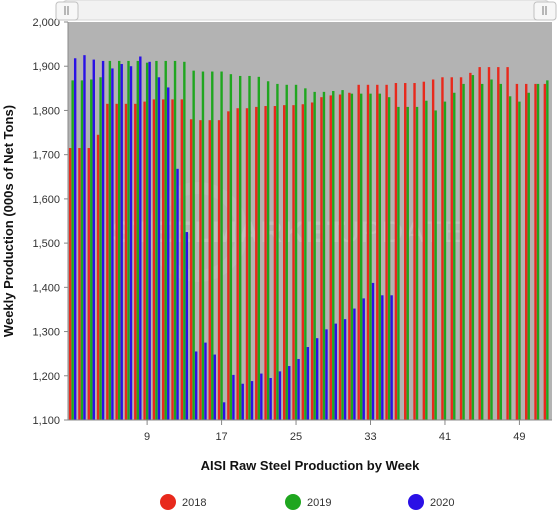  What do you see at coordinates (46, 67) in the screenshot?
I see `y-tick-label: 1,900` at bounding box center [46, 67].